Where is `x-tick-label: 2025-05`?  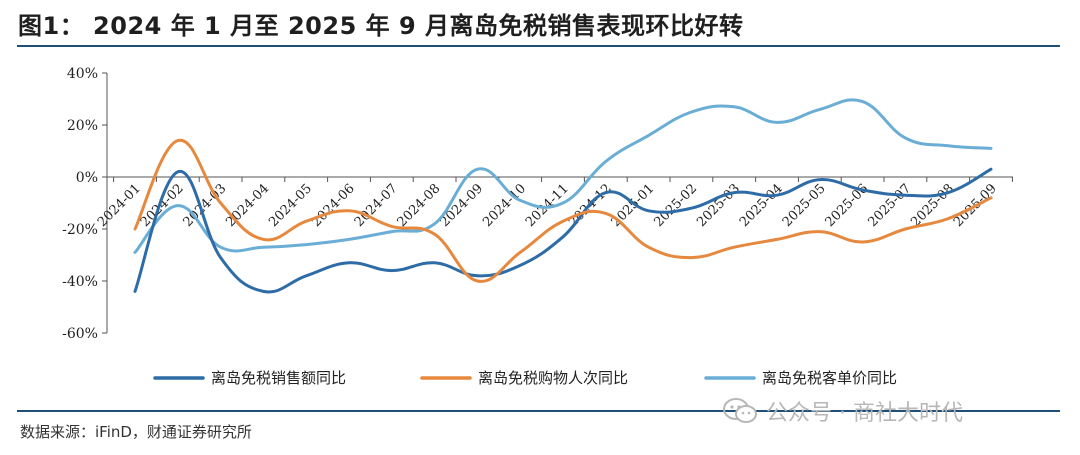
x-tick-label: 2025-05 is located at coordinates (804, 205).